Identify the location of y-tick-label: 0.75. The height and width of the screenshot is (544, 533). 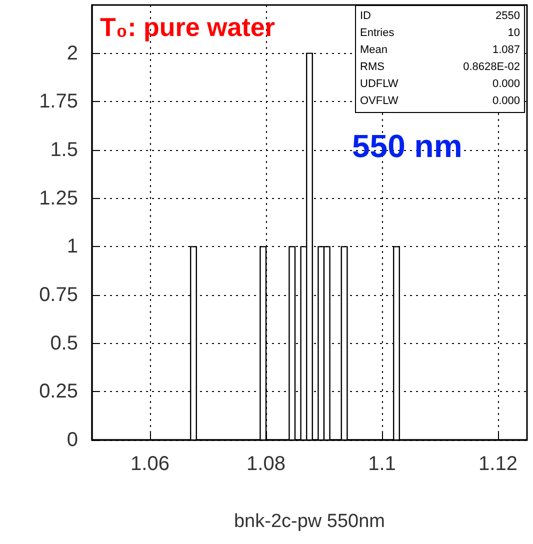
(58, 295).